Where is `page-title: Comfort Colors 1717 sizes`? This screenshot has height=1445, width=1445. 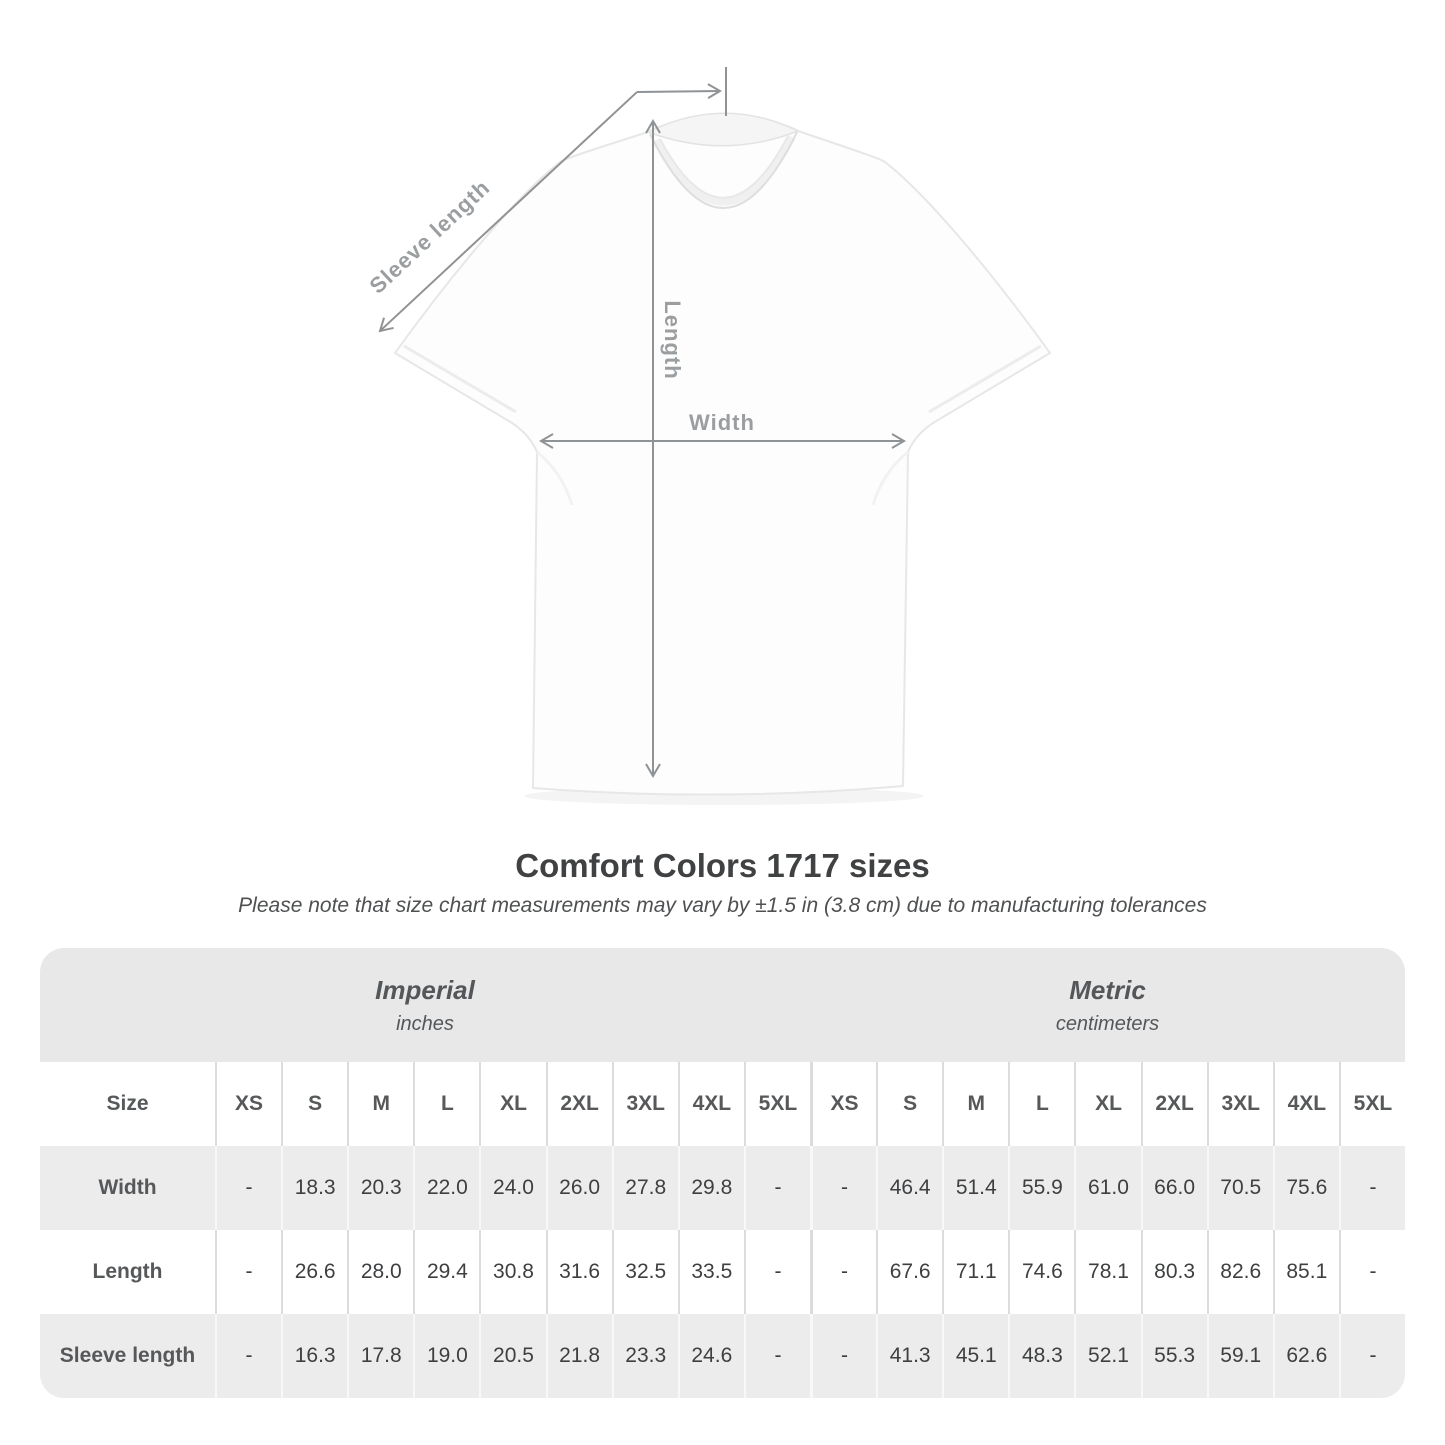
page-title: Comfort Colors 1717 sizes is located at coordinates (722, 865).